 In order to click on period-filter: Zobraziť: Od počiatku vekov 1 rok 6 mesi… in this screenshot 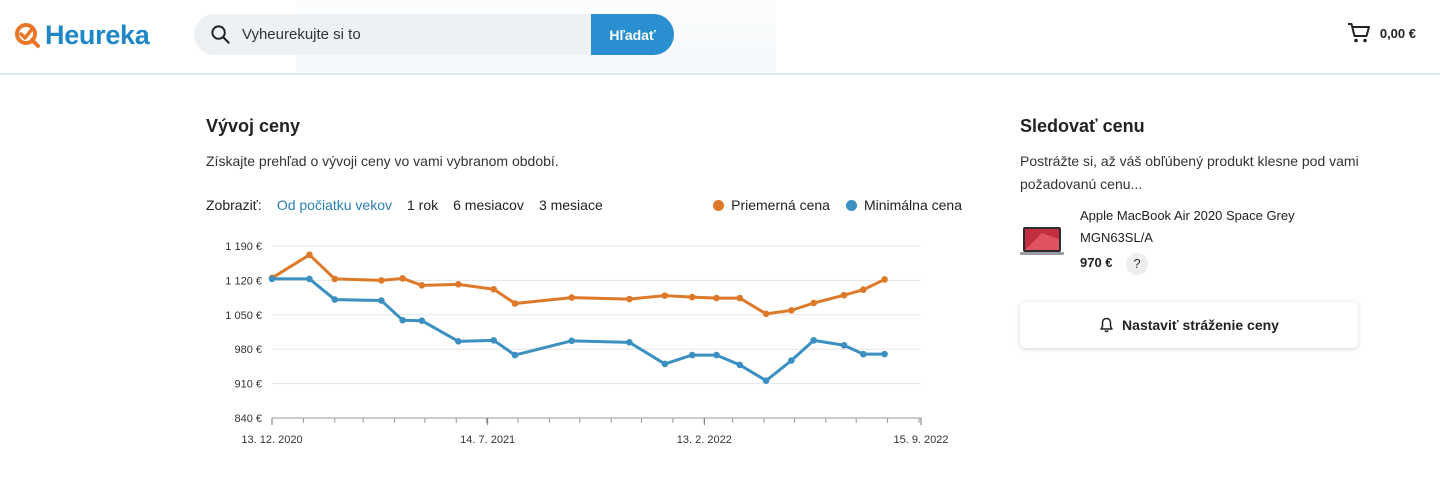, I will do `click(412, 205)`.